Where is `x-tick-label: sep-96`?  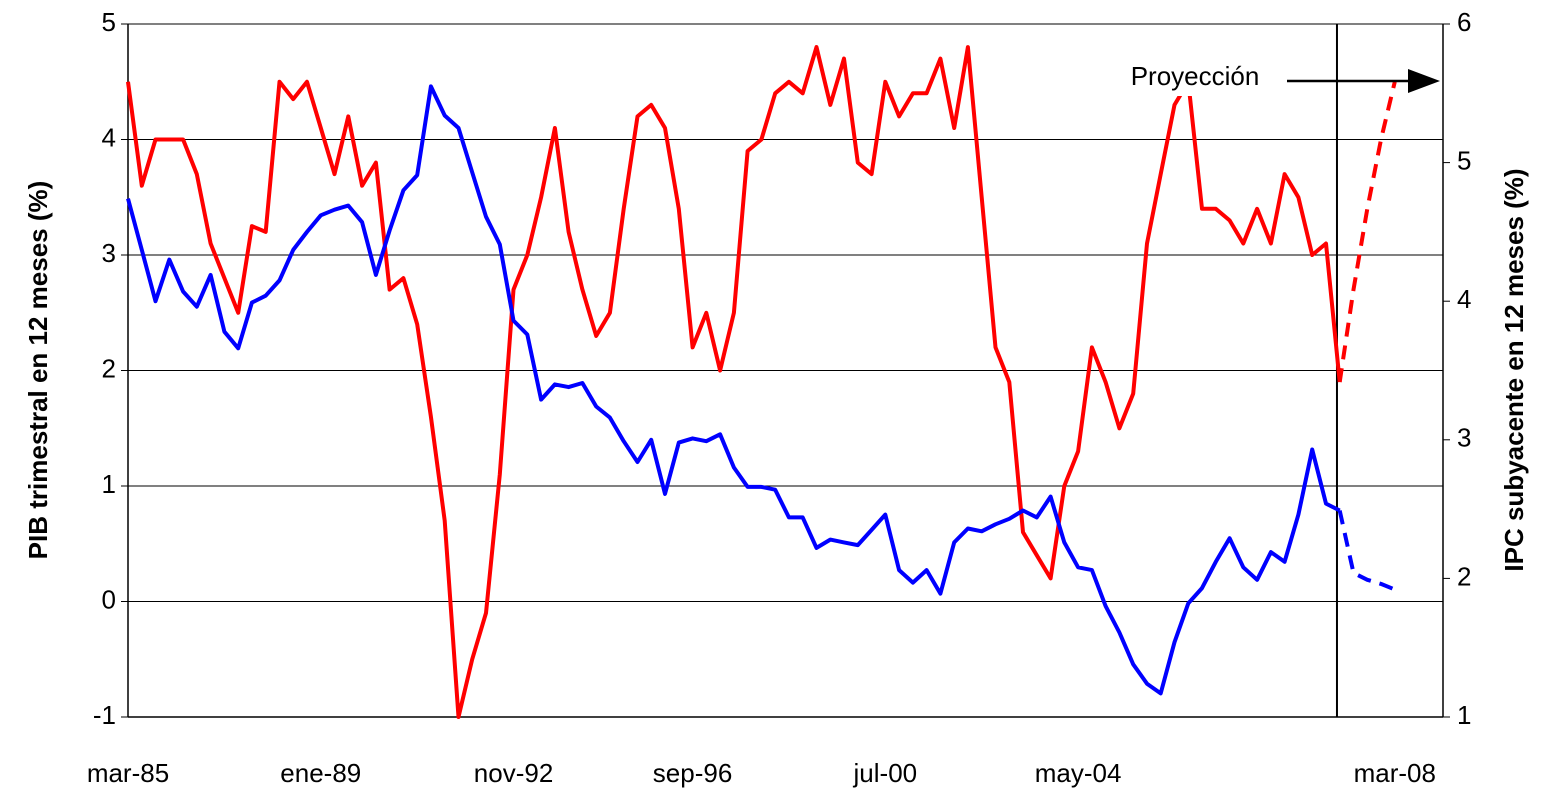 x-tick-label: sep-96 is located at coordinates (693, 773).